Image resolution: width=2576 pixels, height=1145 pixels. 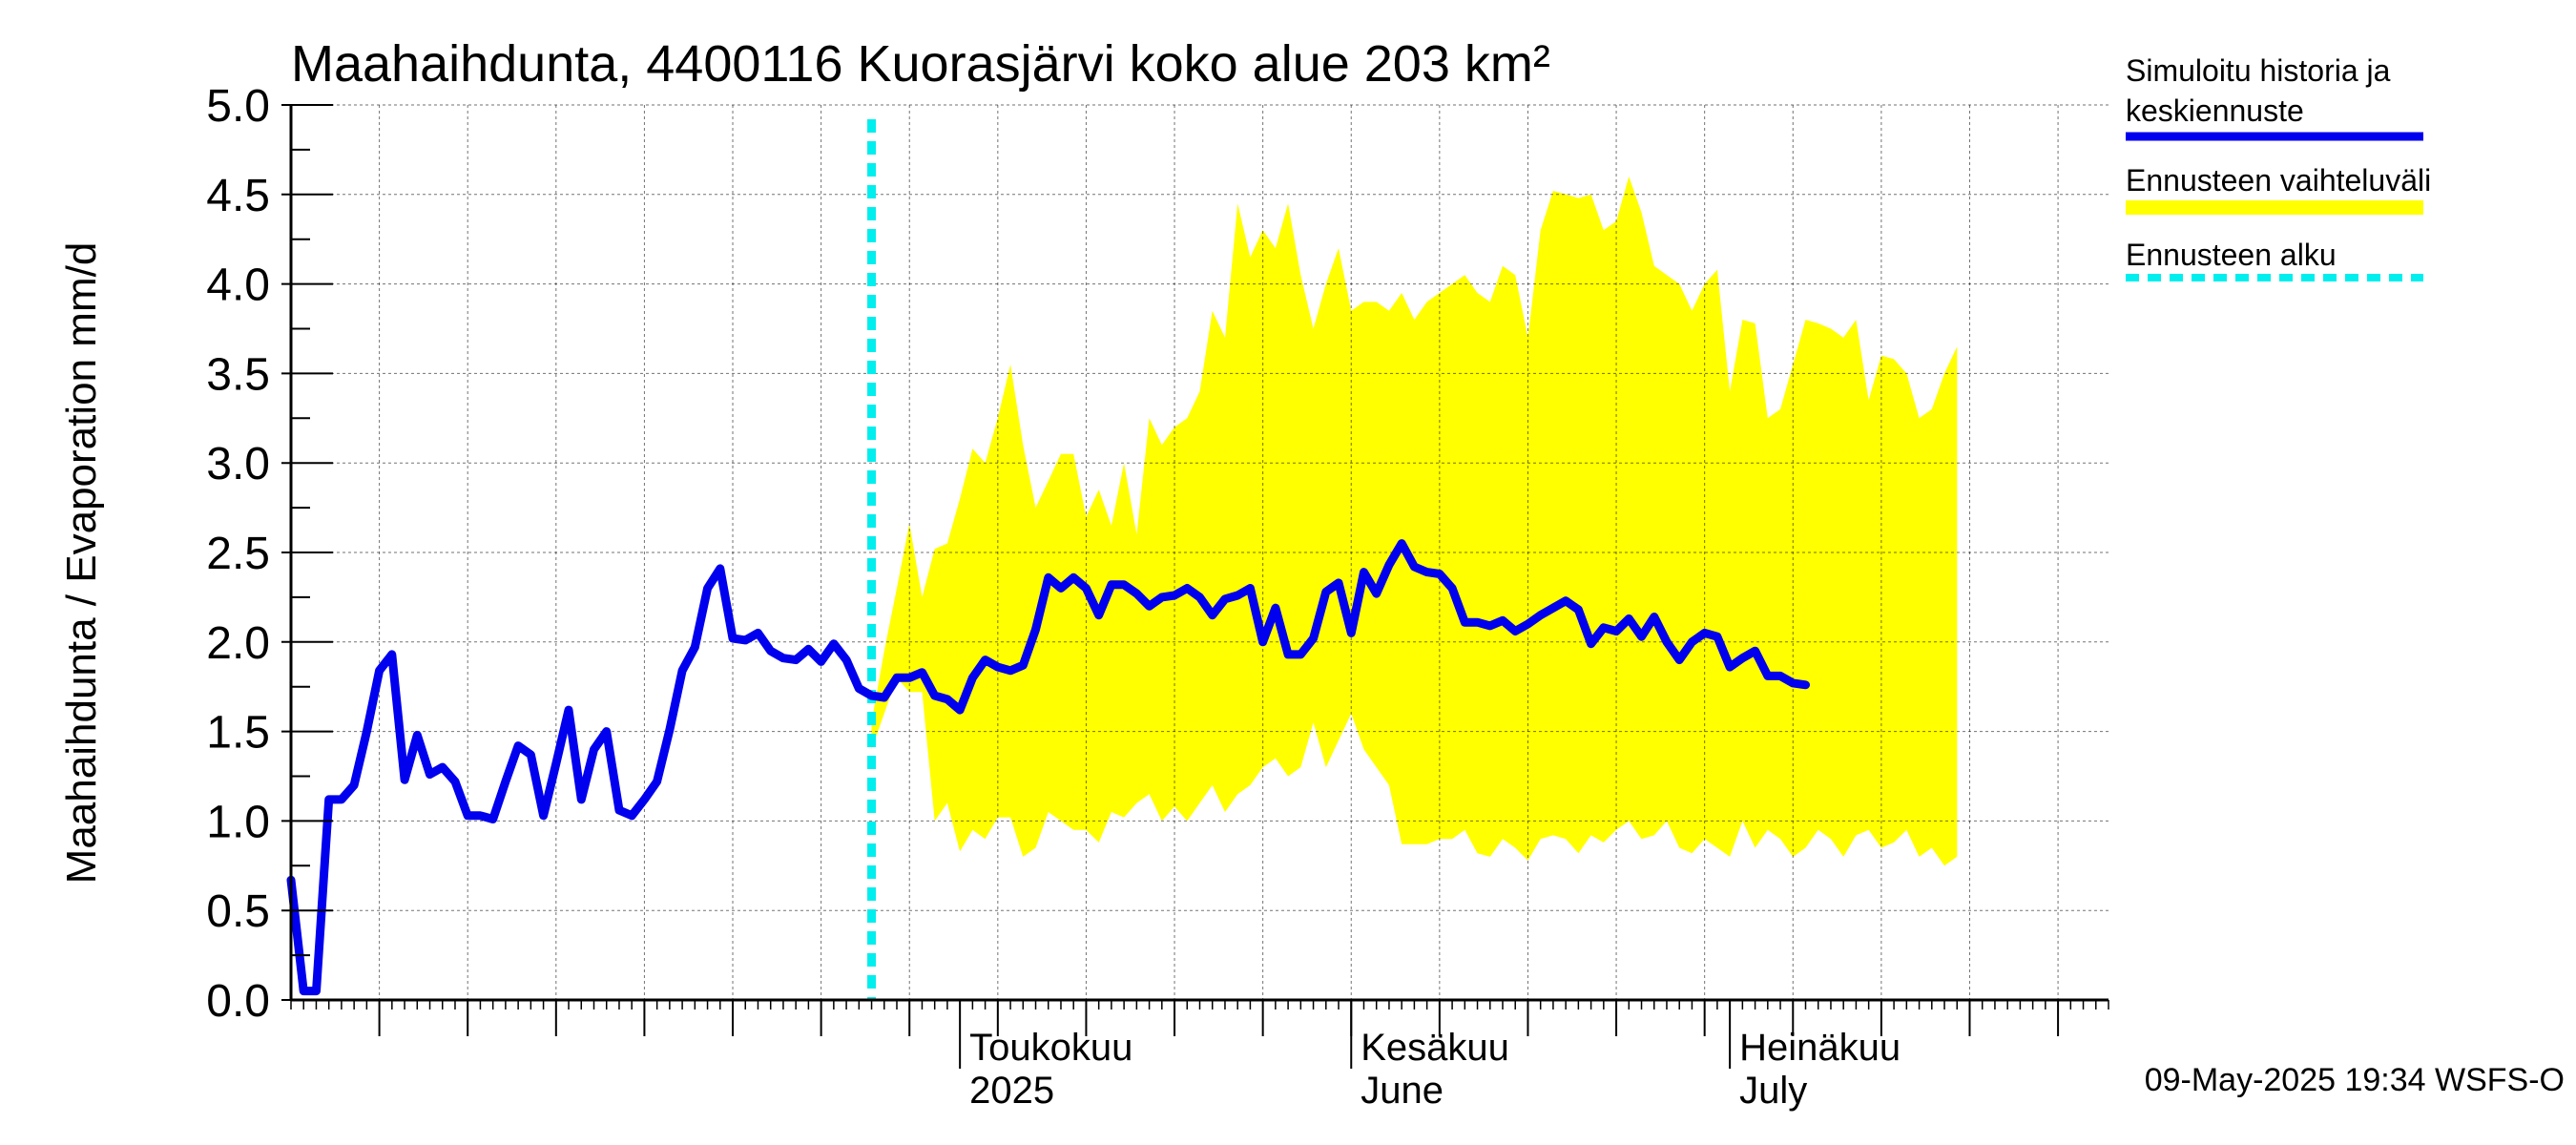 I want to click on month-label-secondary: June, so click(x=1402, y=1091).